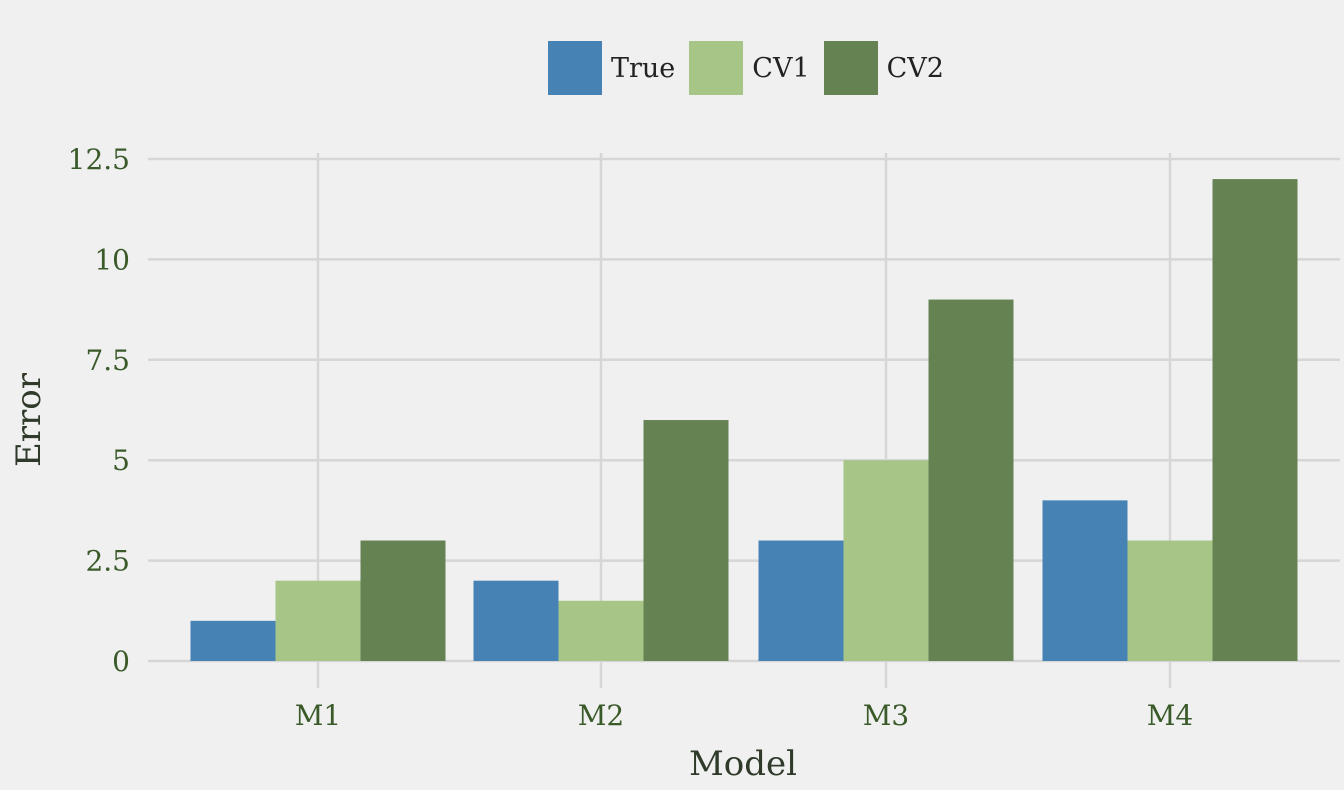 The width and height of the screenshot is (1344, 790). I want to click on x-tick-label: M3, so click(886, 715).